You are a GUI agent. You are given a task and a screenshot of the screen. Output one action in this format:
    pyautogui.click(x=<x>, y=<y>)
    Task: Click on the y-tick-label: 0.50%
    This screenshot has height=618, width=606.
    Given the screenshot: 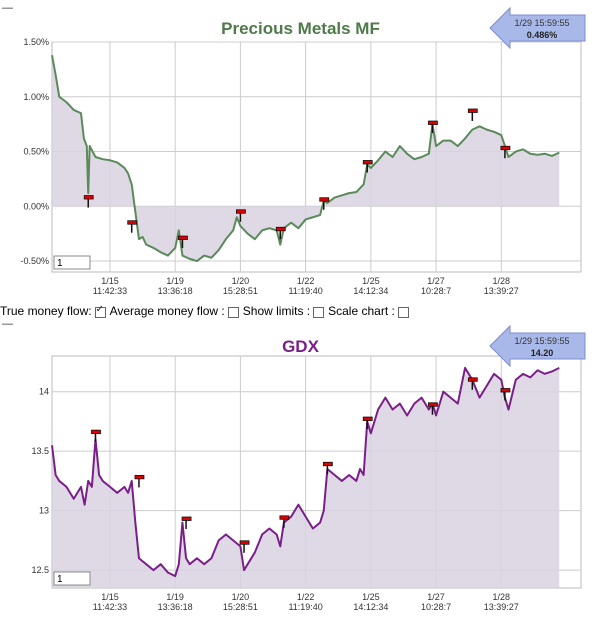 What is the action you would take?
    pyautogui.click(x=36, y=152)
    